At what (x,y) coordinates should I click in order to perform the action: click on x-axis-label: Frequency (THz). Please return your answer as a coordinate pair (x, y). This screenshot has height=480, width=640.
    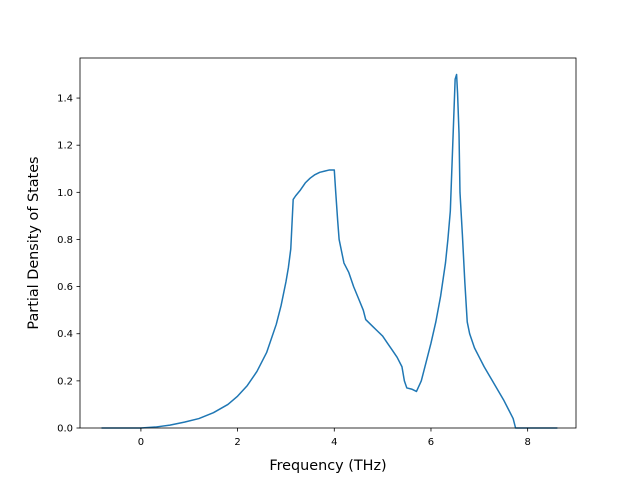
    Looking at the image, I should click on (327, 466).